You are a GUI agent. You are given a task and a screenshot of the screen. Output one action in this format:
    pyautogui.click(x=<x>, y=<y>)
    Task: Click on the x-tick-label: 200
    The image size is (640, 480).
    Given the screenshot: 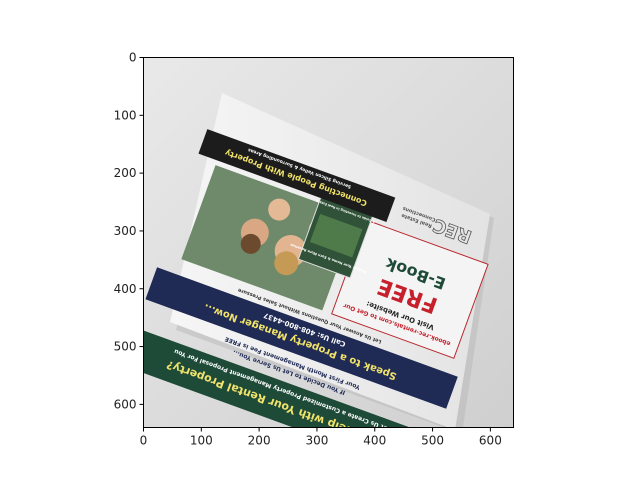 What is the action you would take?
    pyautogui.click(x=259, y=441)
    